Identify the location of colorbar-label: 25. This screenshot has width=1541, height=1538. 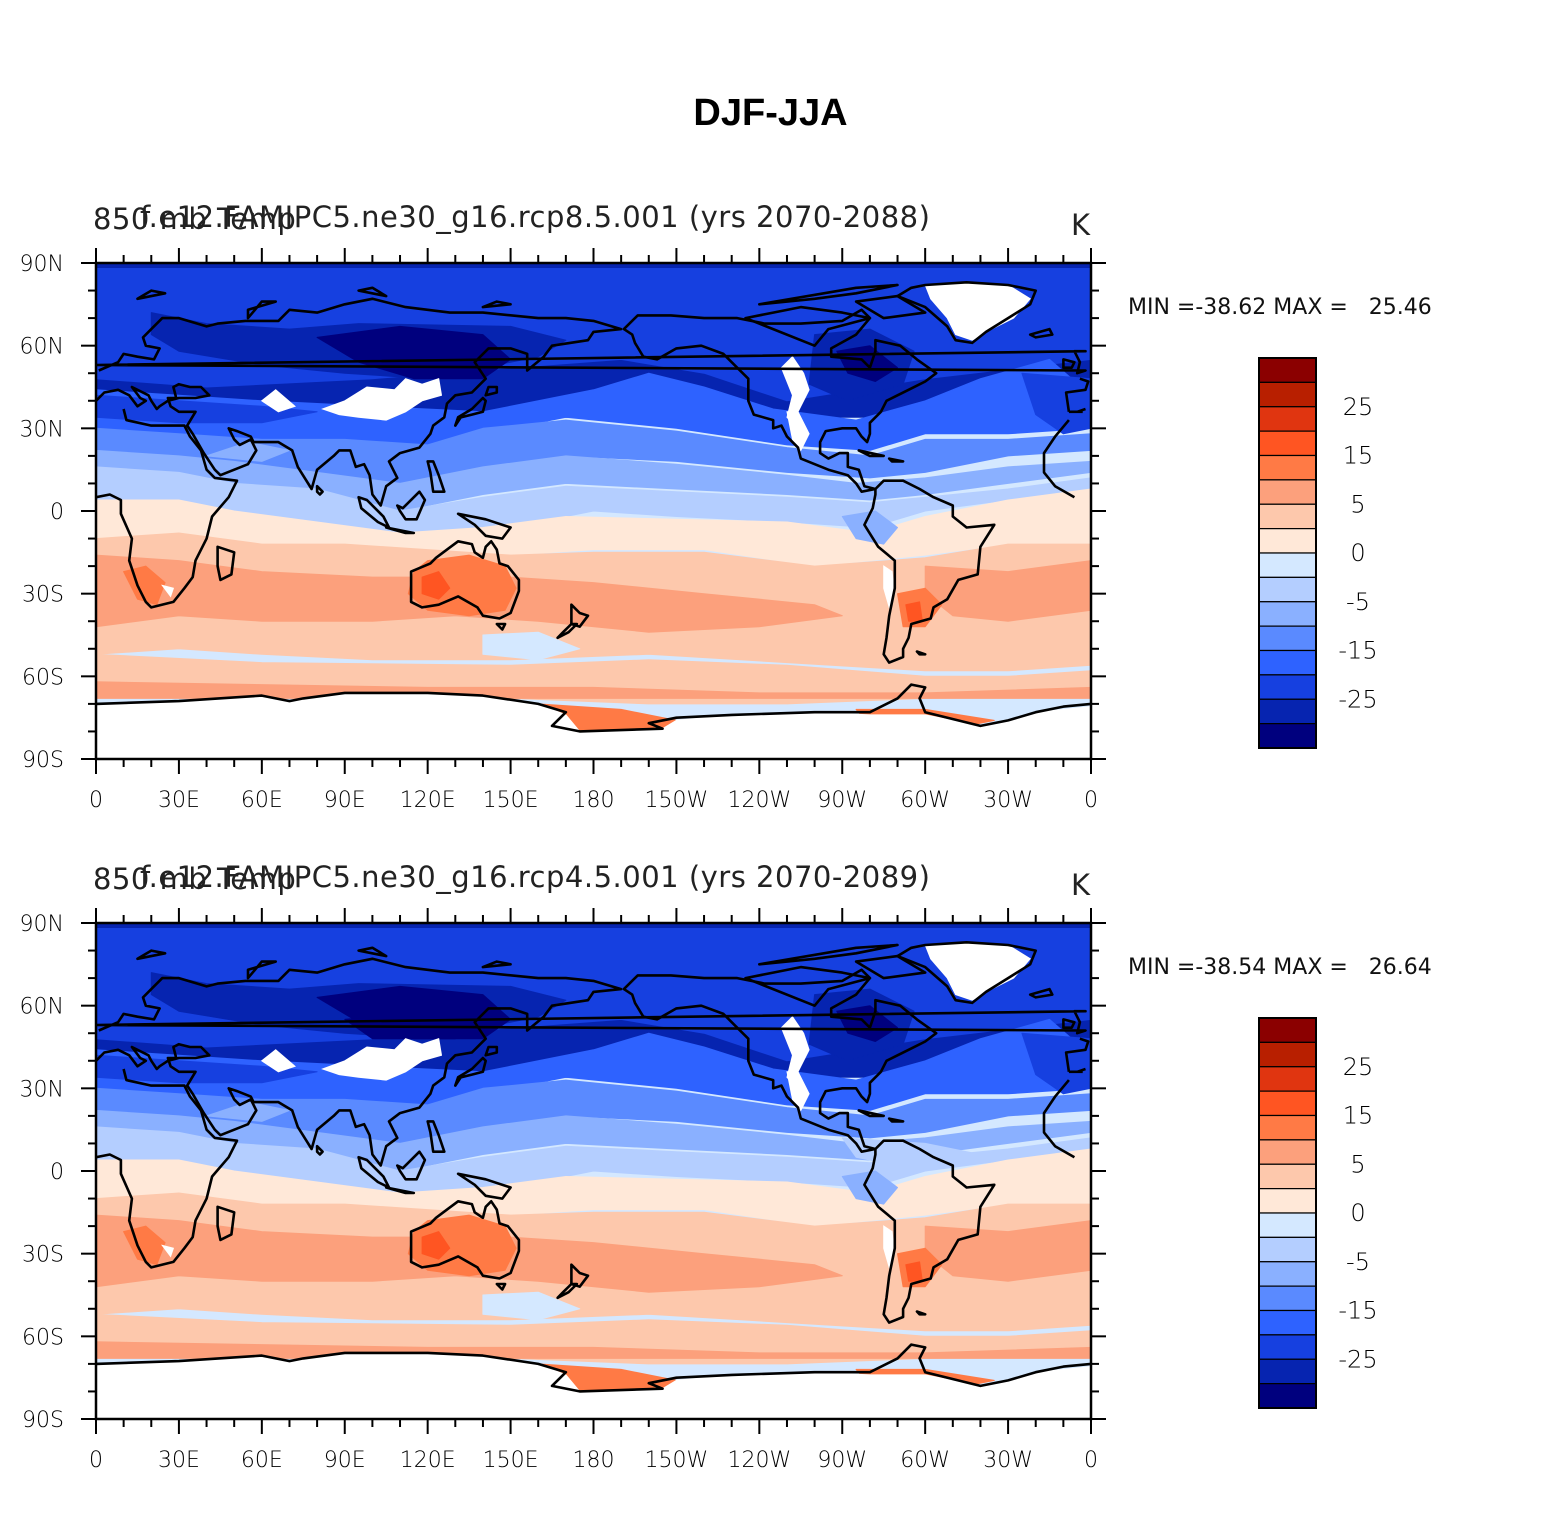
(1358, 1067).